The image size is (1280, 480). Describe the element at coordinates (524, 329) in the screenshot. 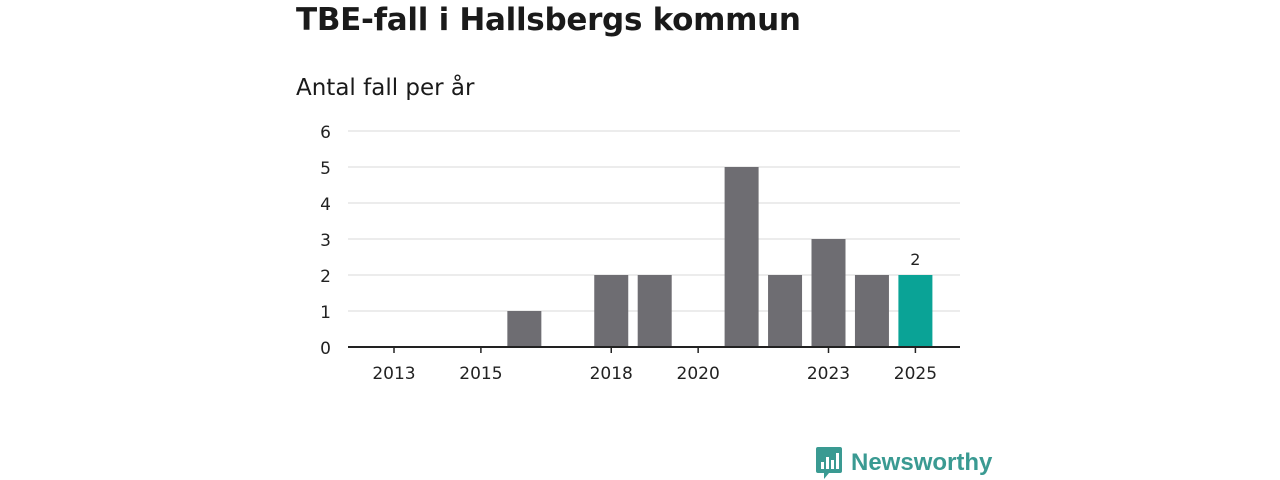

I see `bar-2016` at that location.